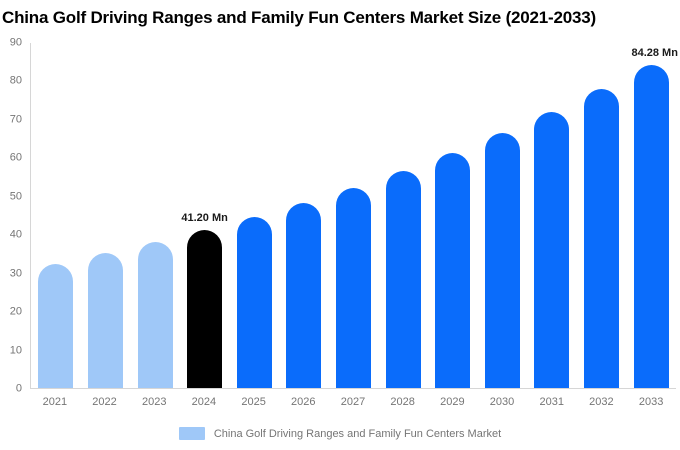 This screenshot has width=680, height=450. What do you see at coordinates (254, 302) in the screenshot?
I see `bar-2025` at bounding box center [254, 302].